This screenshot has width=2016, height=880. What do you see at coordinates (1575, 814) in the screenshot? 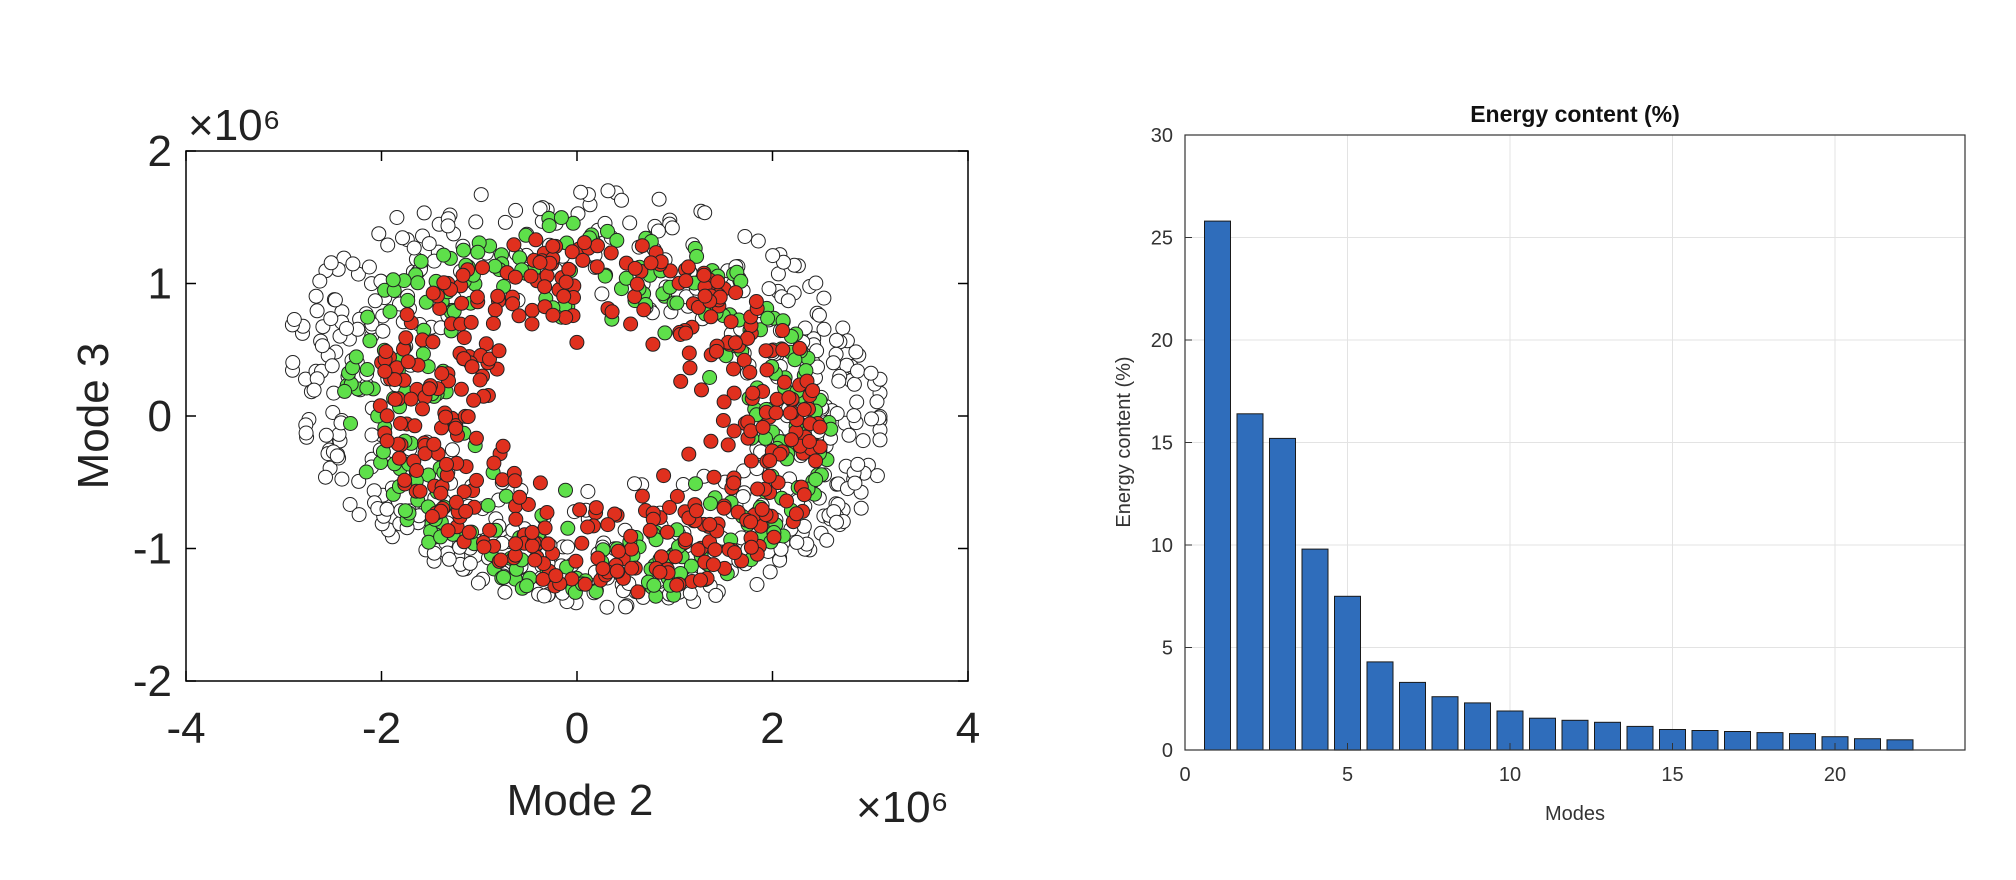
I see `bar-x-axis-label: Modes` at bounding box center [1575, 814].